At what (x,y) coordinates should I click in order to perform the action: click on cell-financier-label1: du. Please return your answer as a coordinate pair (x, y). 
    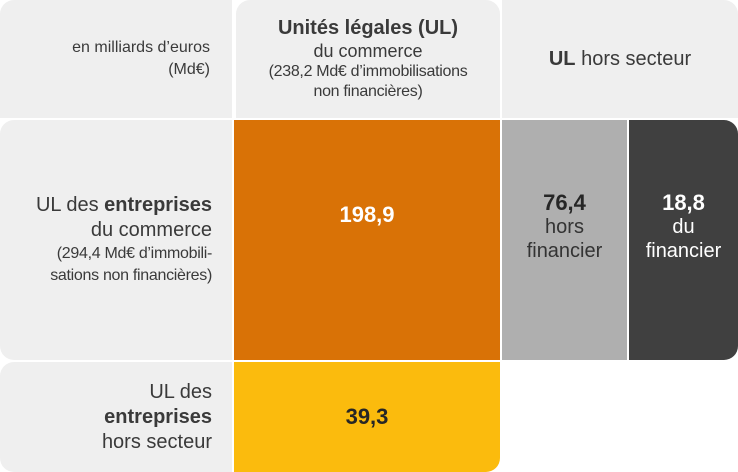
    Looking at the image, I should click on (683, 227).